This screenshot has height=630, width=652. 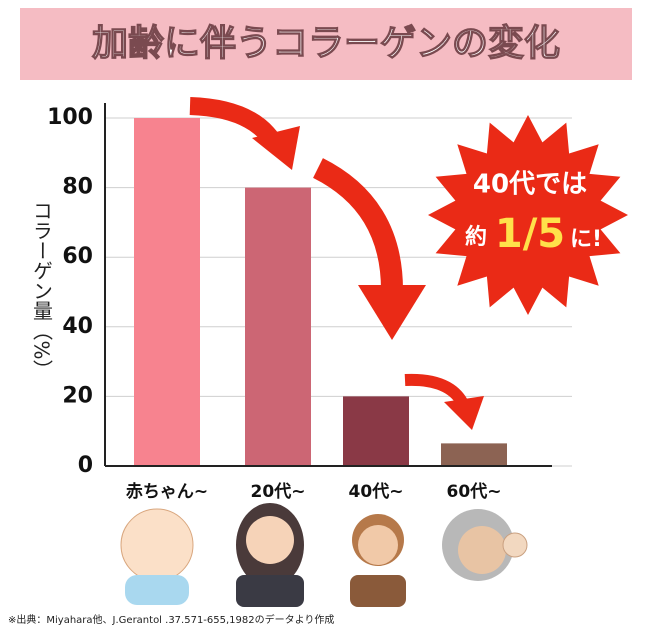 I want to click on title-box, so click(x=326, y=44).